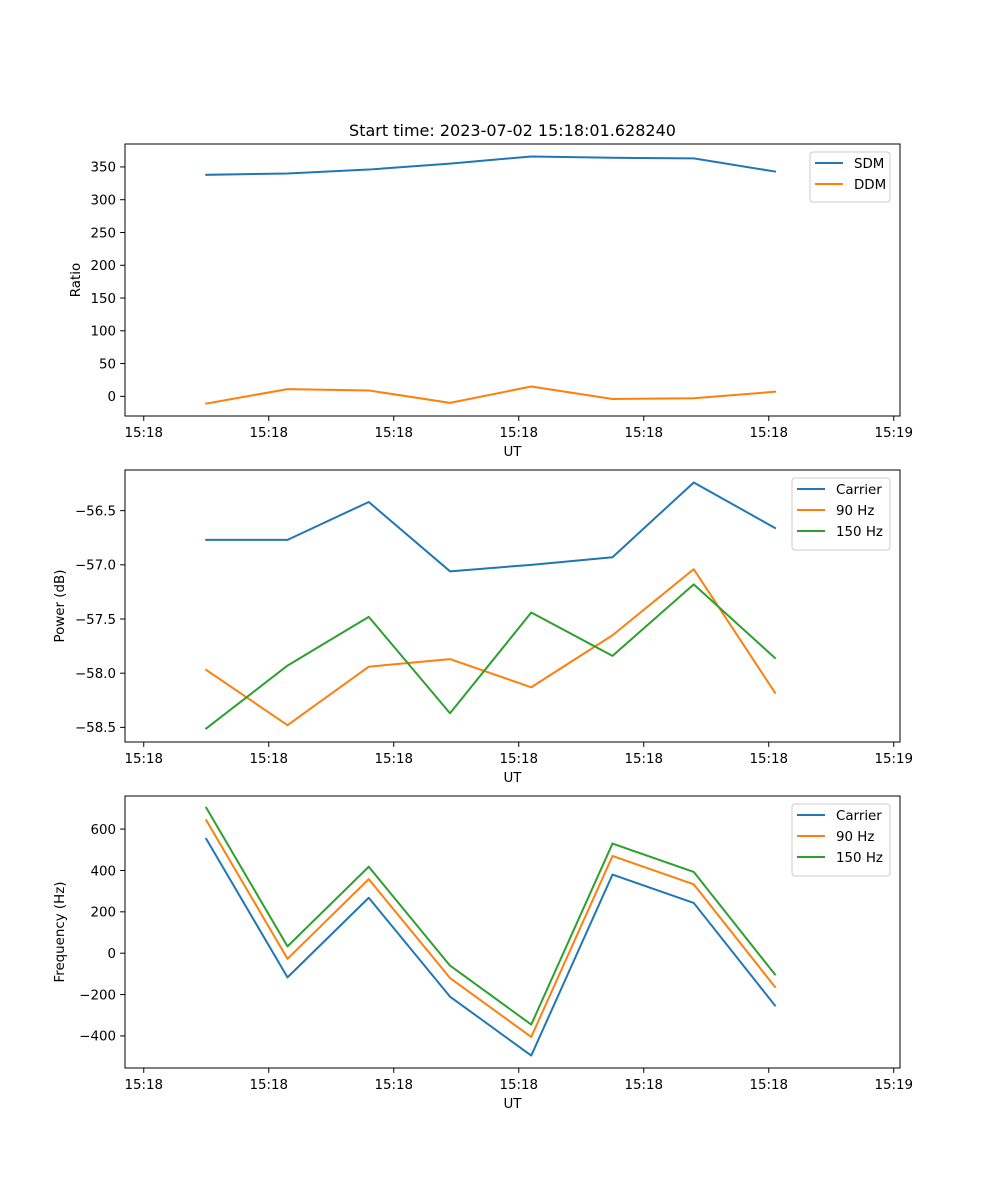 The image size is (1000, 1200). I want to click on y-tick-label: 100, so click(103, 332).